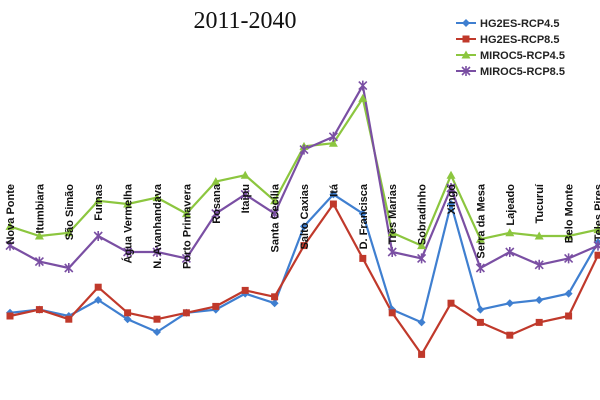 The height and width of the screenshot is (400, 600). I want to click on category-label-xingo: Xingó, so click(452, 199).